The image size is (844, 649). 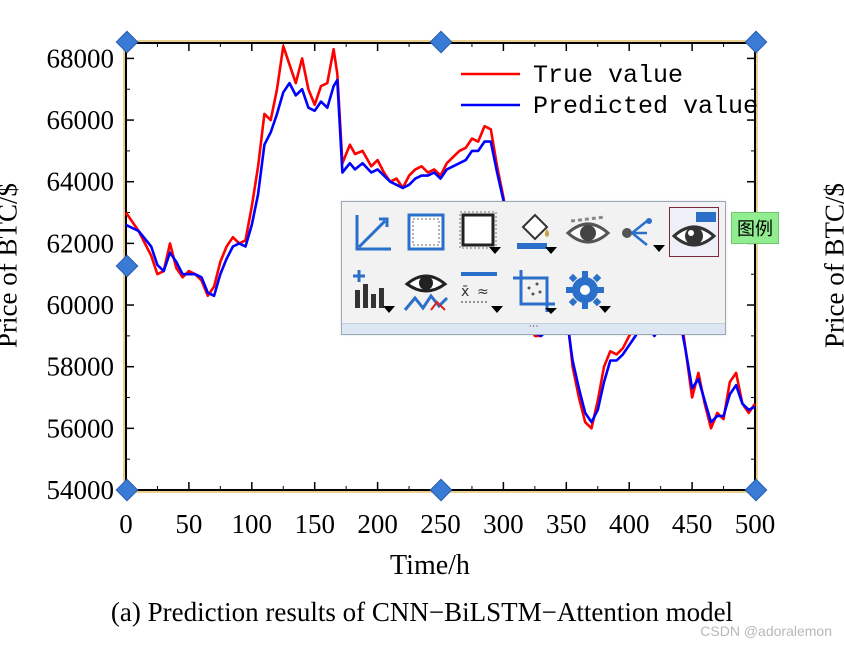 What do you see at coordinates (430, 565) in the screenshot?
I see `x-axis-title: Time/h` at bounding box center [430, 565].